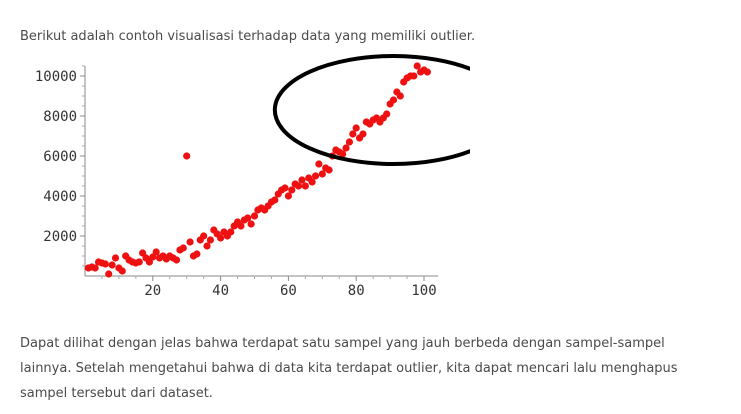 This screenshot has width=741, height=414. What do you see at coordinates (60, 117) in the screenshot?
I see `y-tick-label: 8000` at bounding box center [60, 117].